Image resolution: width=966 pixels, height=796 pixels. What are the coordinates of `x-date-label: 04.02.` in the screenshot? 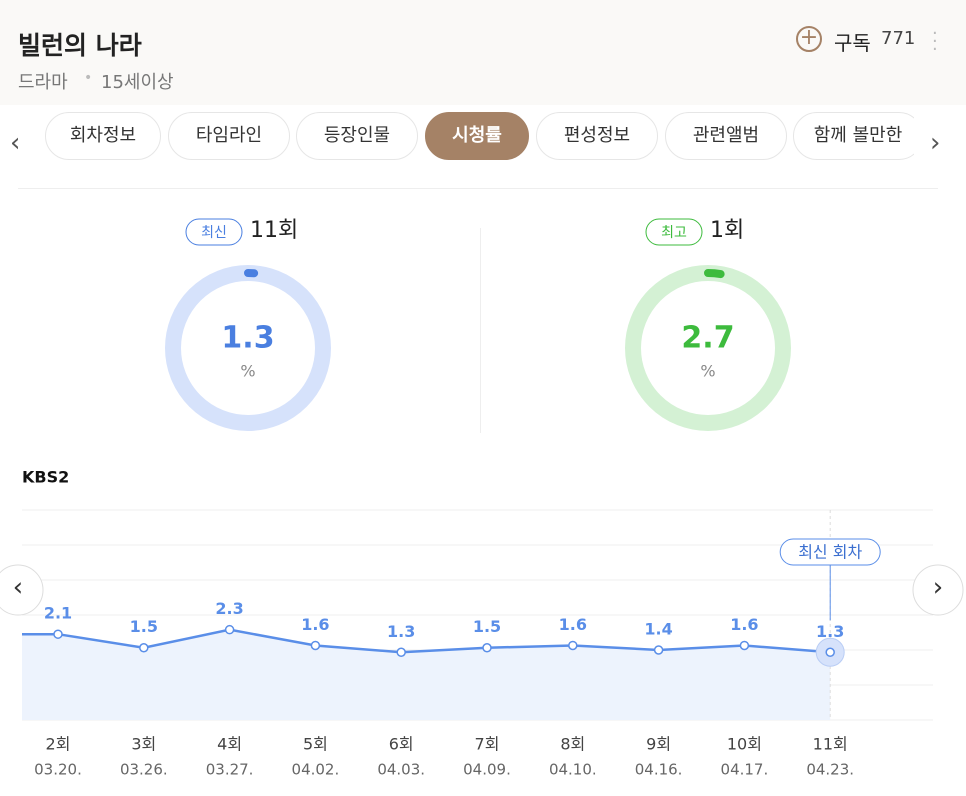 It's located at (316, 770).